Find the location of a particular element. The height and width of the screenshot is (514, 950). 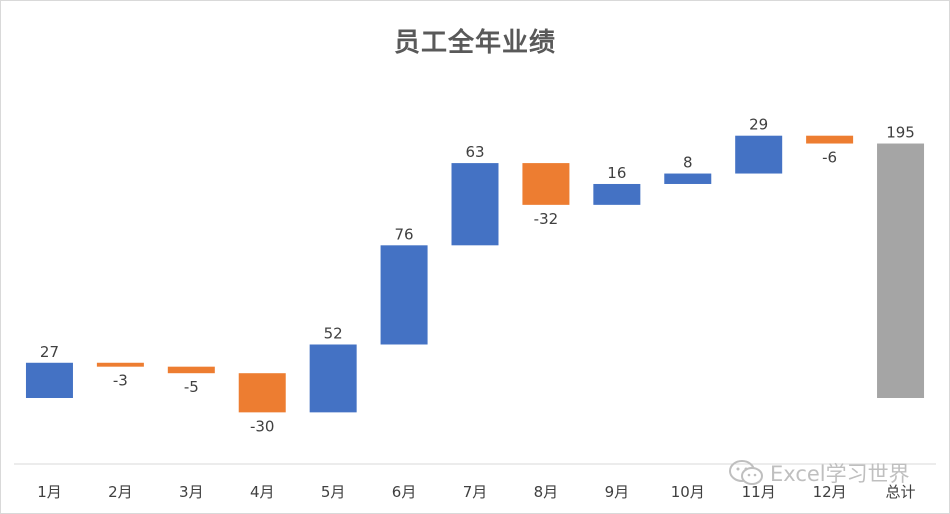

data-label-13: 195 is located at coordinates (900, 133).